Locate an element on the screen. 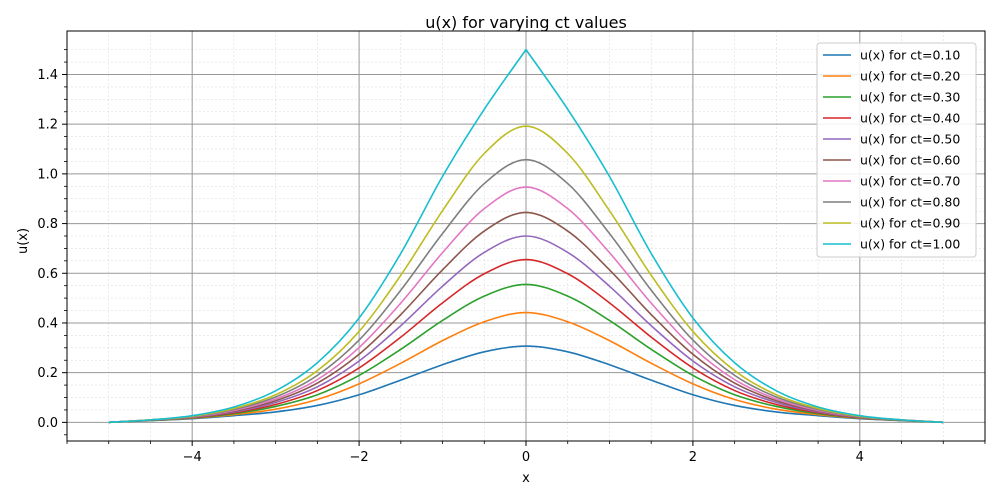 The image size is (1000, 500). legend-label: u(x) for ct=0.20 is located at coordinates (910, 76).